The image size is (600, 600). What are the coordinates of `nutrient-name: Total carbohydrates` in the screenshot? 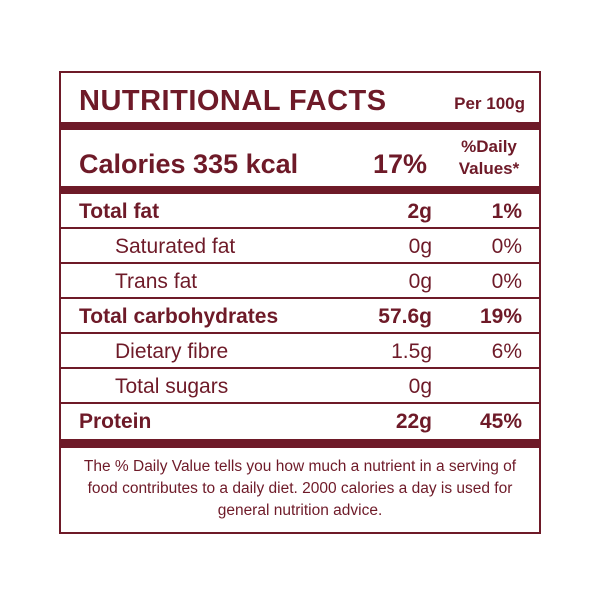 It's located at (179, 316).